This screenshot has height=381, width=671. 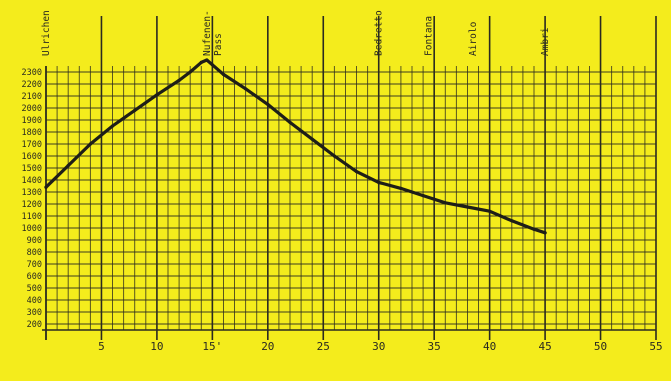 I want to click on y-tick-label: 700, so click(x=34, y=265).